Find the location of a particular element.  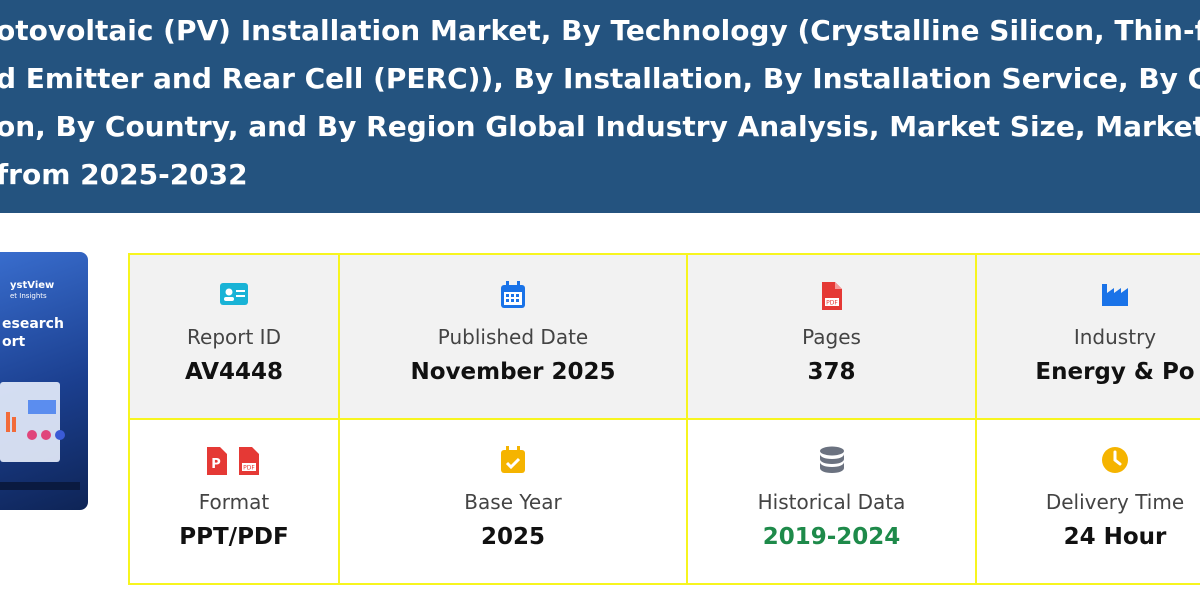

info-label: Format is located at coordinates (234, 502).